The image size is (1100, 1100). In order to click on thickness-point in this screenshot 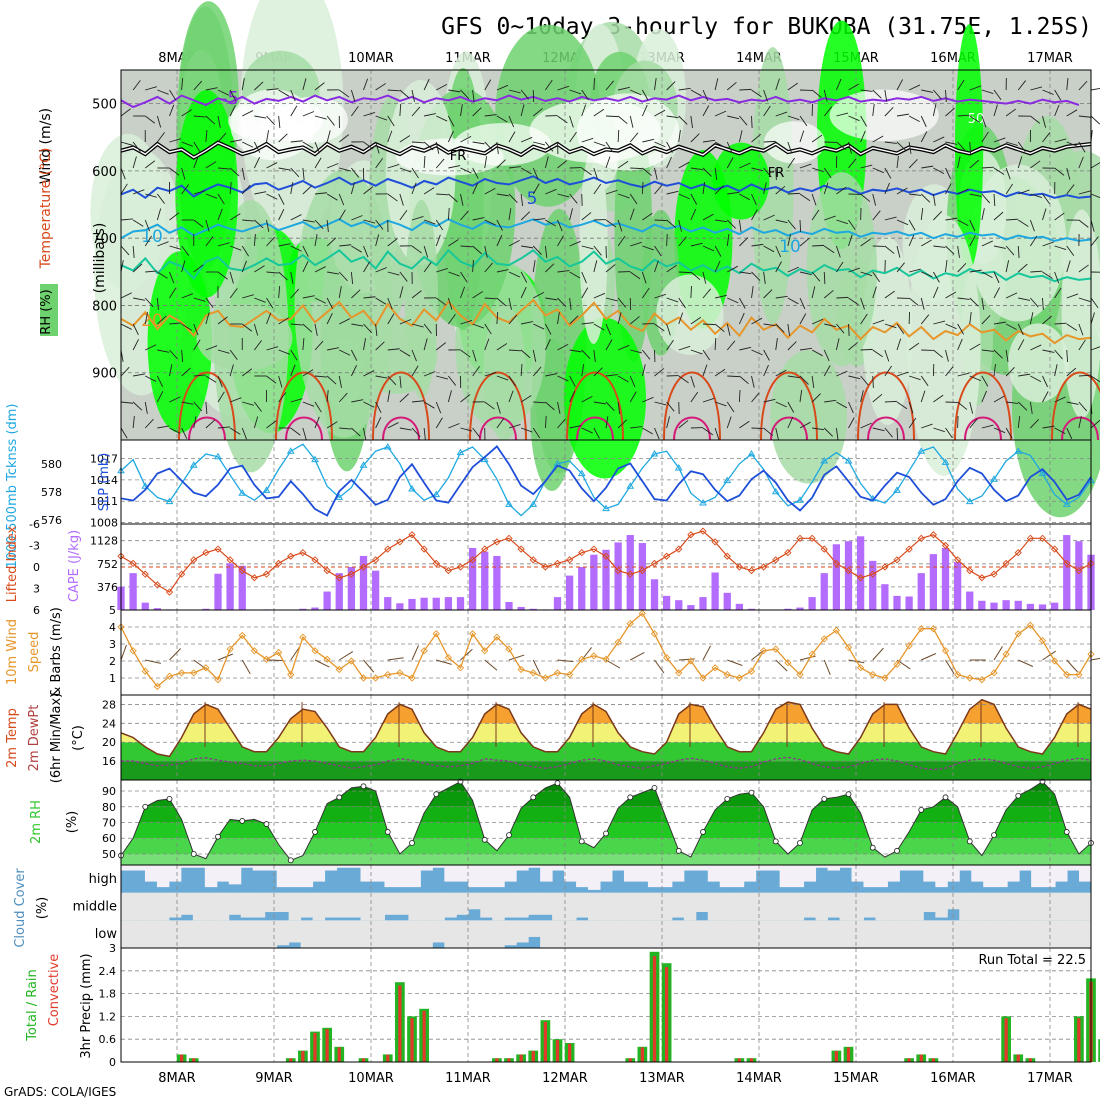, I will do `click(412, 488)`.